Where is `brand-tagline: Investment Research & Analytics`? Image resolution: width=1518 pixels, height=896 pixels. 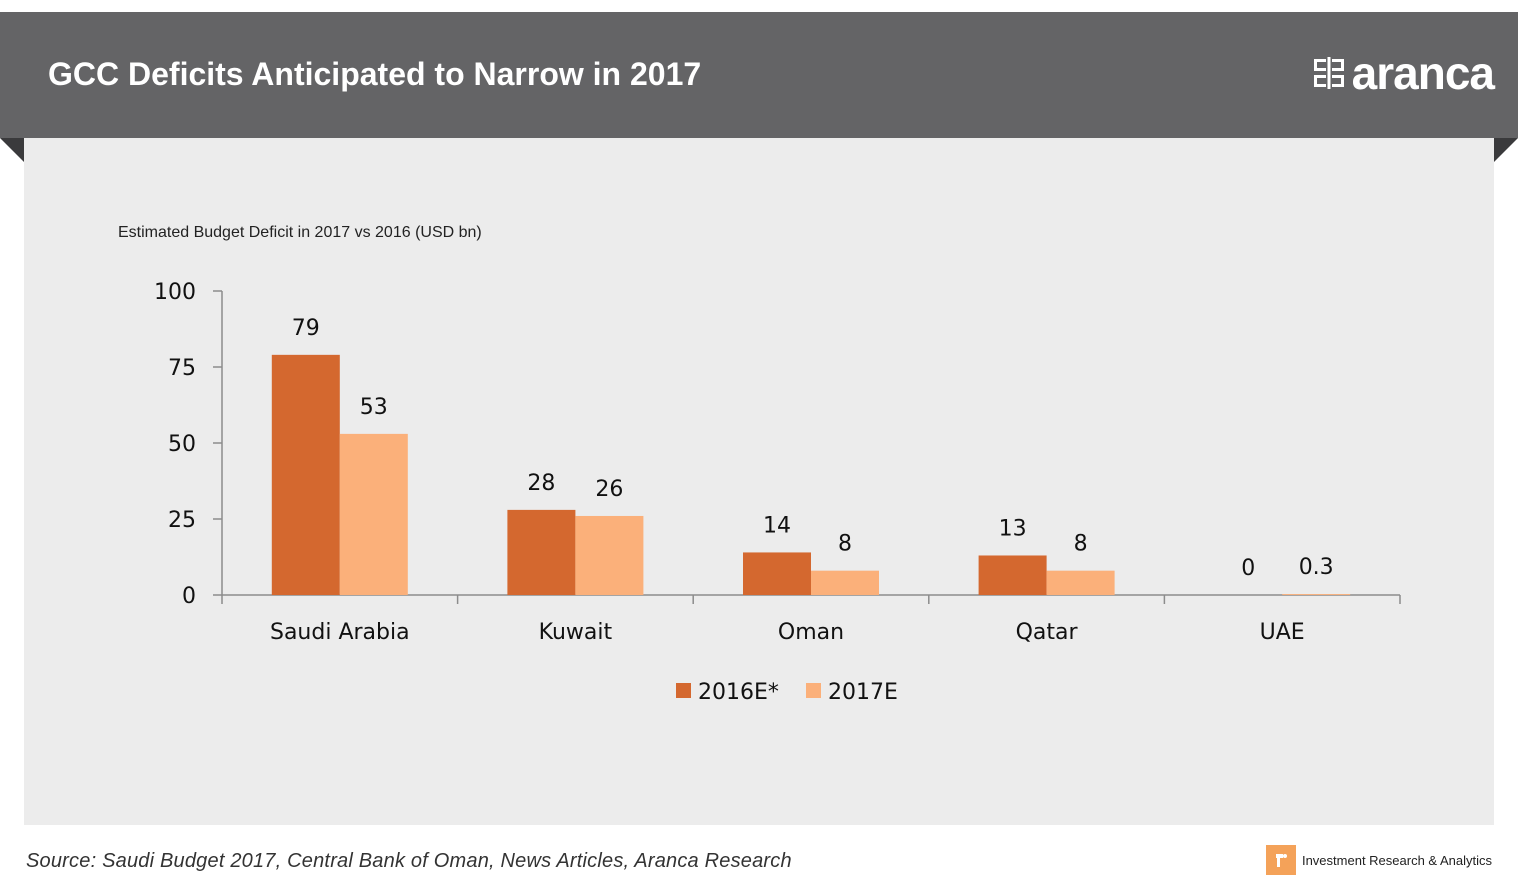
brand-tagline: Investment Research & Analytics is located at coordinates (1396, 860).